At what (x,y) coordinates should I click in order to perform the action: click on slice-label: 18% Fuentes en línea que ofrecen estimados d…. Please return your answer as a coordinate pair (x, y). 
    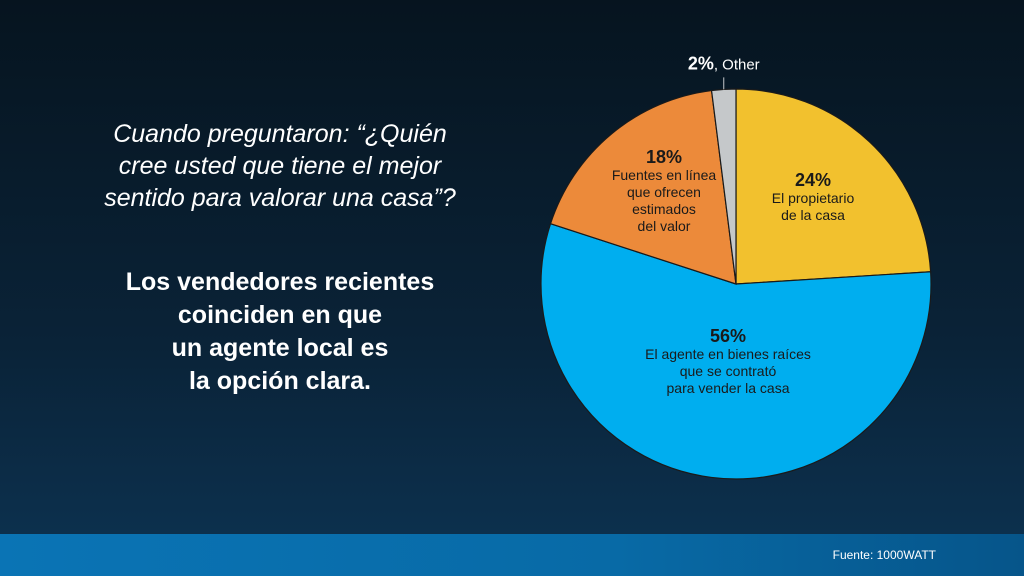
    Looking at the image, I should click on (664, 190).